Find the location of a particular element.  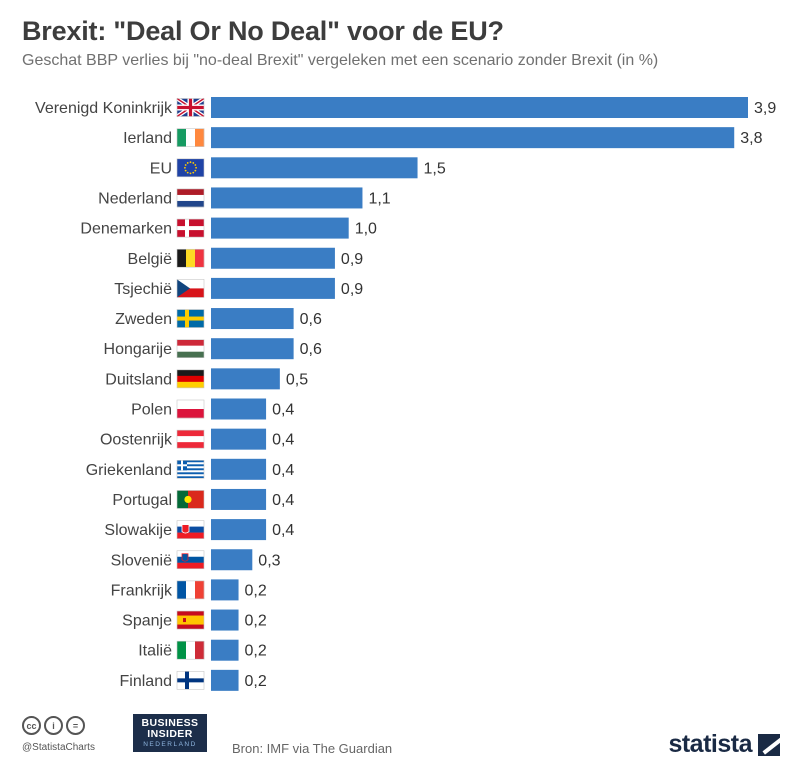

value-label-belgie: 0,9 is located at coordinates (352, 259).